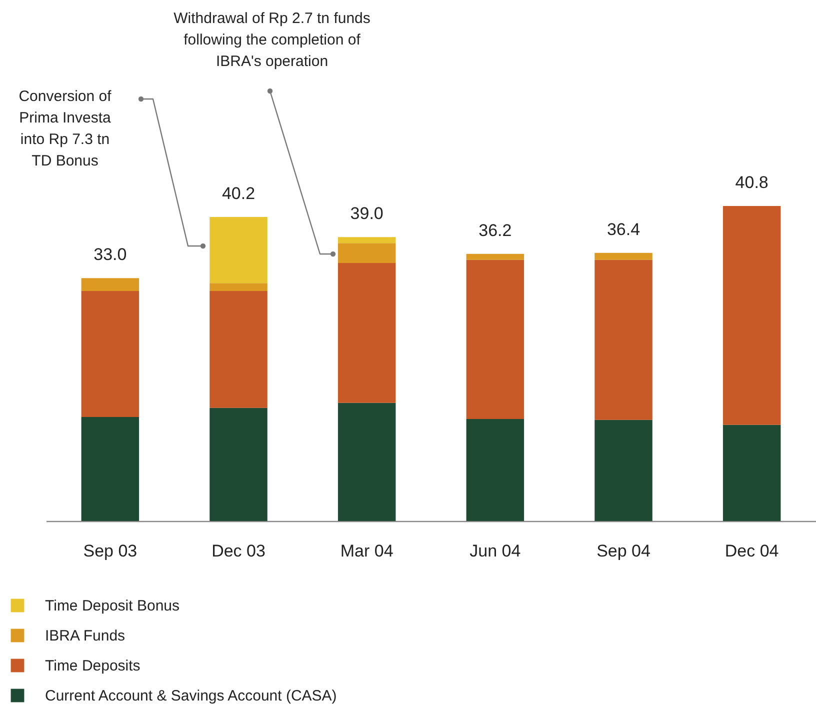  What do you see at coordinates (112, 606) in the screenshot?
I see `legend-label: Time Deposit Bonus` at bounding box center [112, 606].